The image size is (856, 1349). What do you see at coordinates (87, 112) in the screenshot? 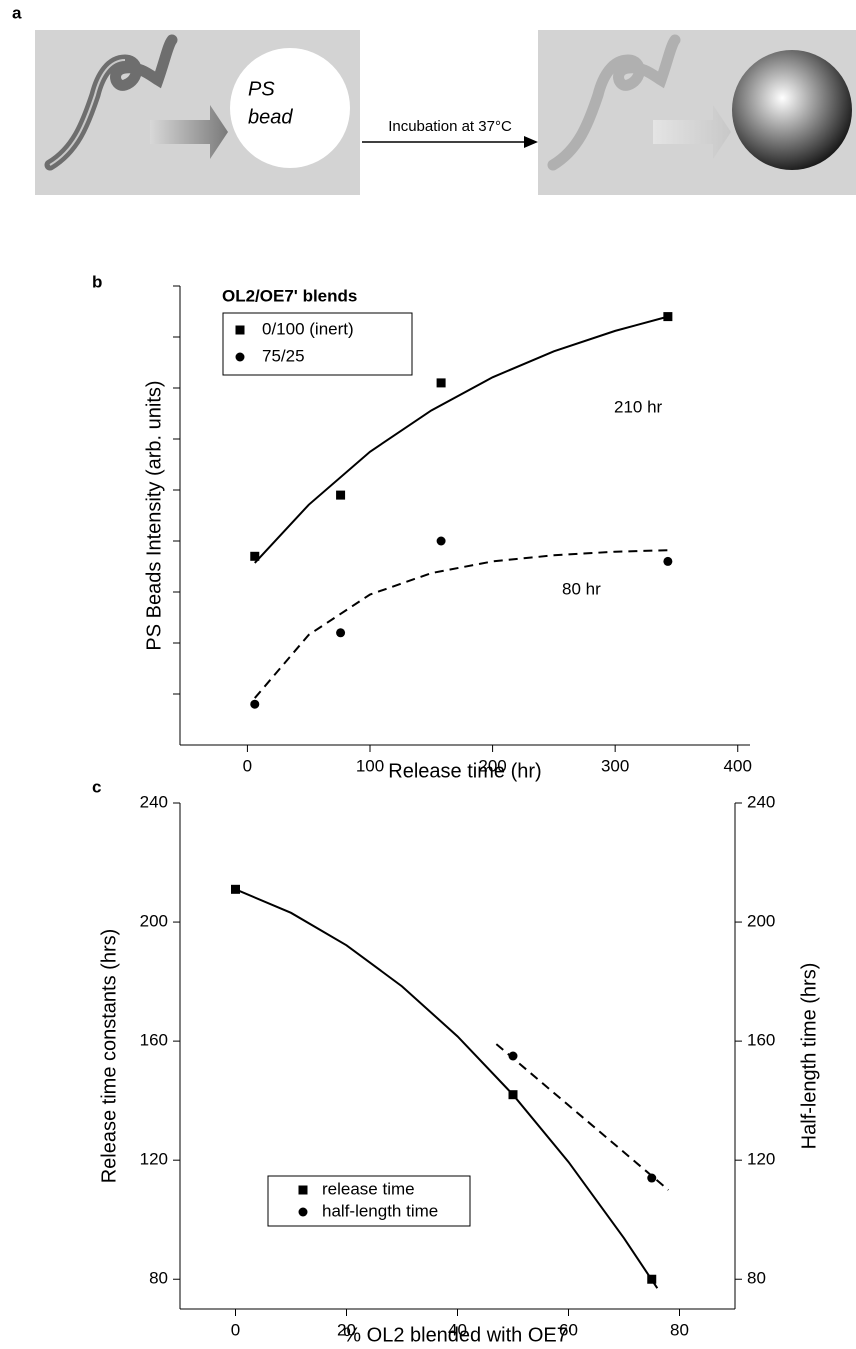
I see `peptide-highlight` at bounding box center [87, 112].